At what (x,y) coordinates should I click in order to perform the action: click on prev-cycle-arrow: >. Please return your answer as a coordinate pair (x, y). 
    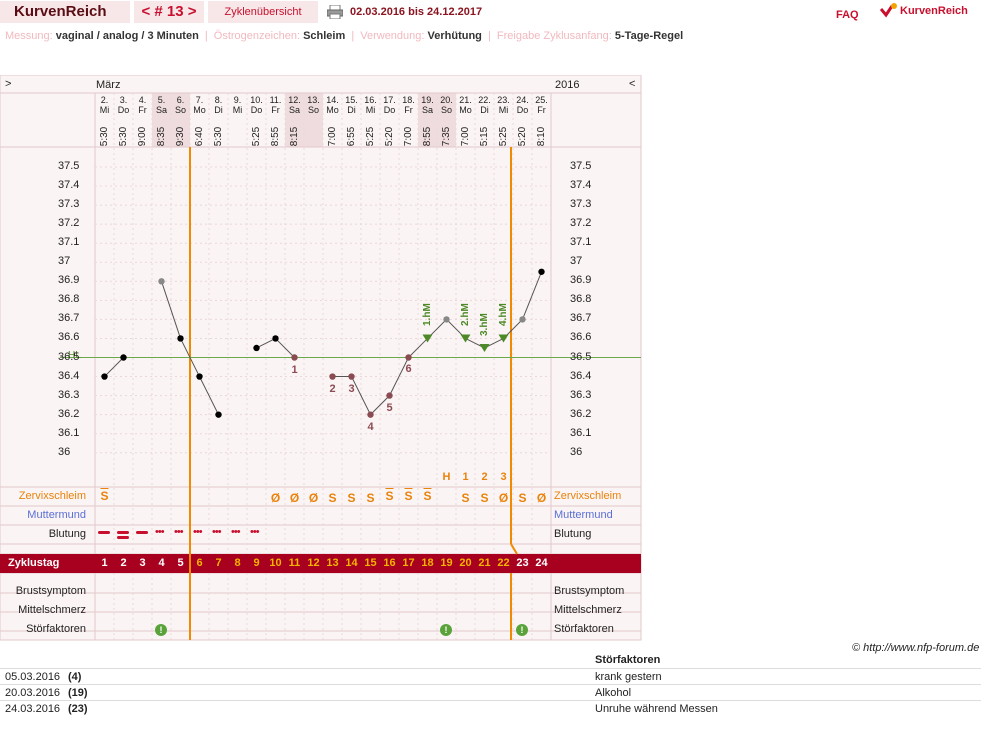
    Looking at the image, I should click on (8, 84).